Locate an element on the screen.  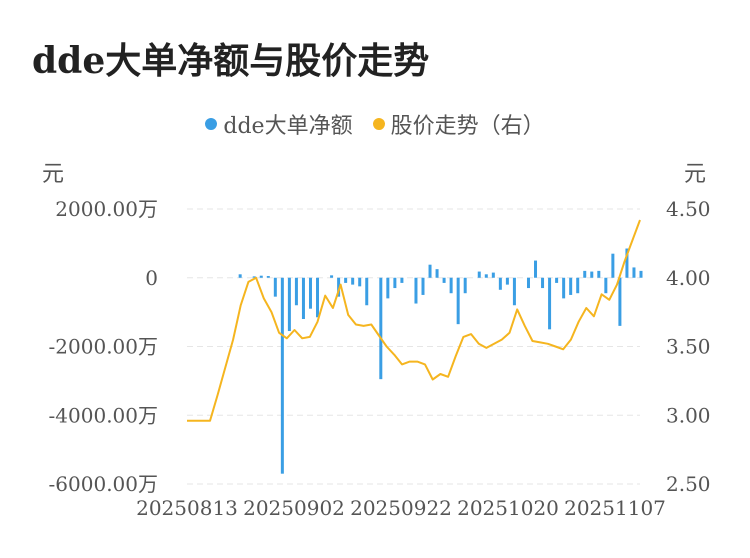
legend-label-price: 股价走势（右） is located at coordinates (467, 126).